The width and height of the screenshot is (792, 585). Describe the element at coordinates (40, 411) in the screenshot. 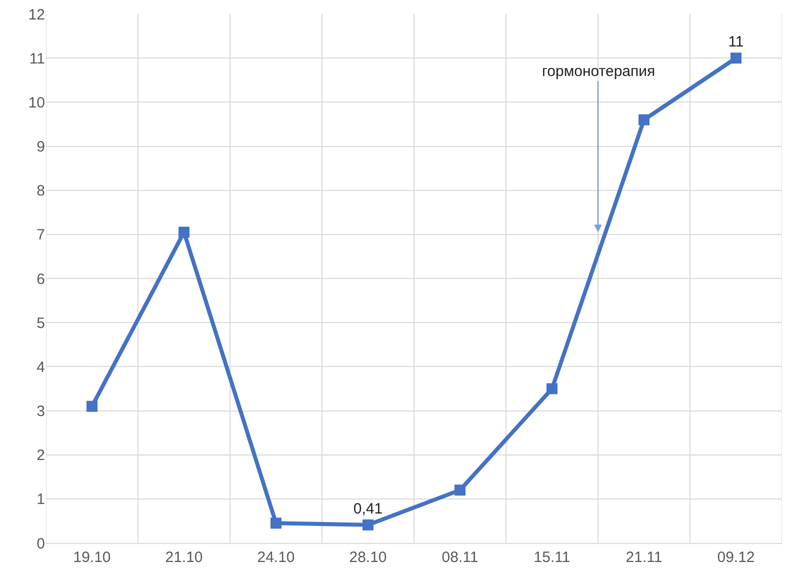

I see `y-tick-label: 3` at that location.